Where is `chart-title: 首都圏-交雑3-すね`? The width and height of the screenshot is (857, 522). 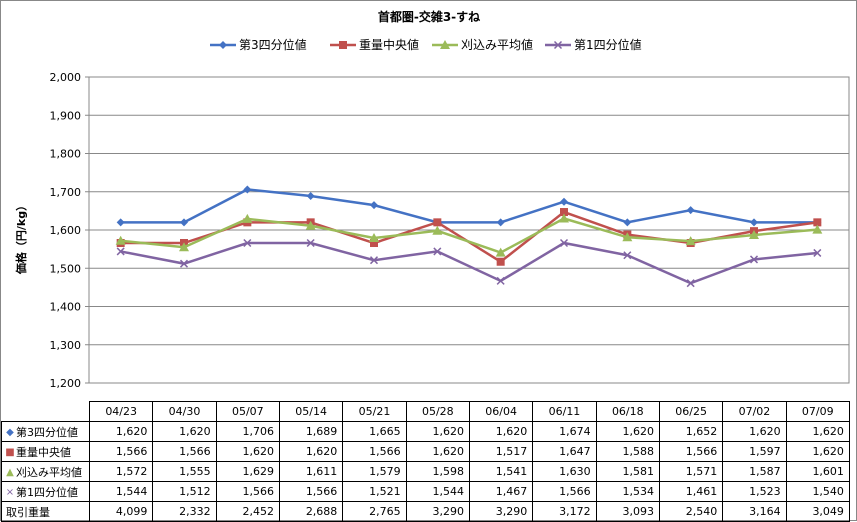
chart-title: 首都圏-交雑3-すね is located at coordinates (429, 16).